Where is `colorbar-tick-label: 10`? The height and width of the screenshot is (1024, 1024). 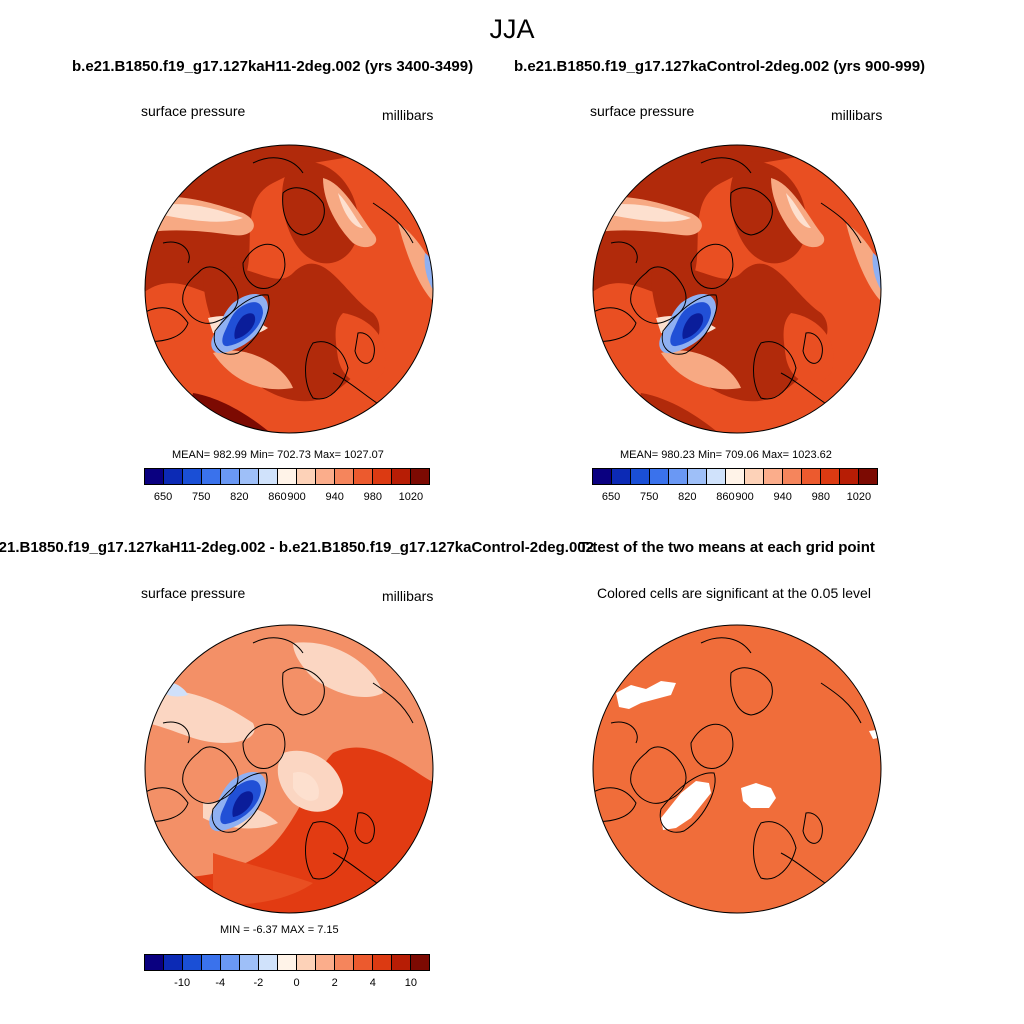 colorbar-tick-label: 10 is located at coordinates (411, 983).